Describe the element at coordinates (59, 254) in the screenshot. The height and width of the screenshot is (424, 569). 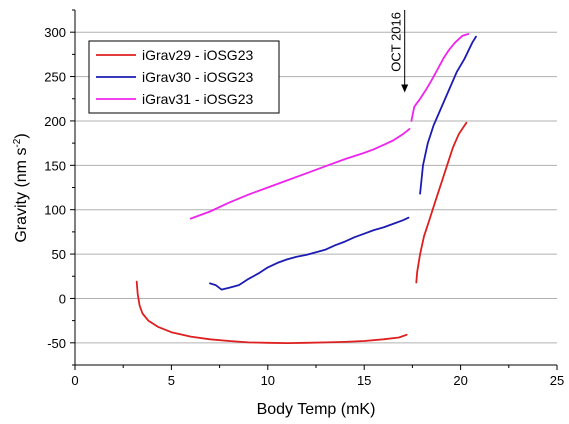
I see `y-tick-label-50: 50` at that location.